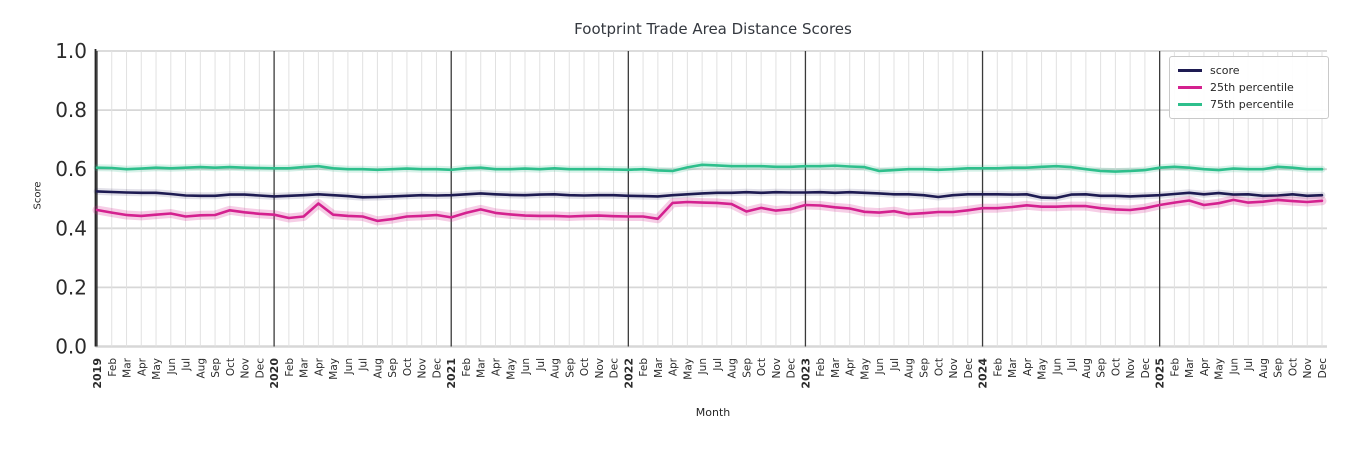 This screenshot has height=450, width=1350. I want to click on series-line-25th-percentile, so click(709, 210).